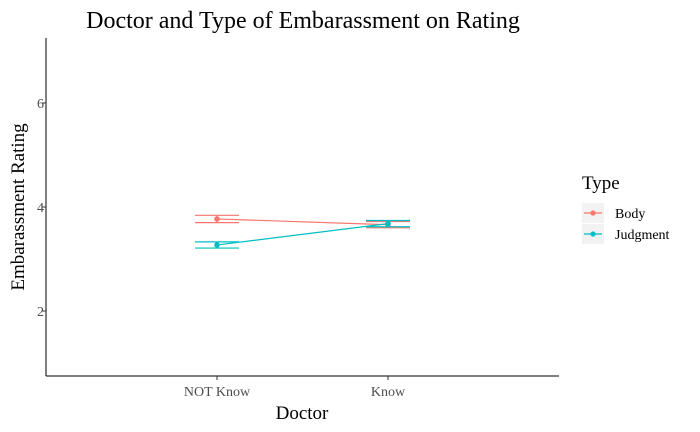  What do you see at coordinates (18, 207) in the screenshot?
I see `y-axis-title: Embarassment Rating` at bounding box center [18, 207].